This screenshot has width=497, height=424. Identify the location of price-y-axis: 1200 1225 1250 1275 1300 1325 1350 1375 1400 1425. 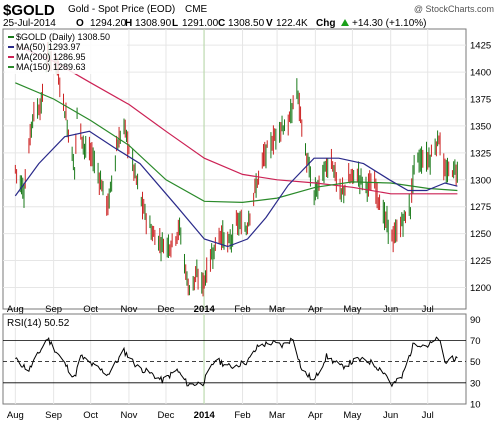
(480, 167).